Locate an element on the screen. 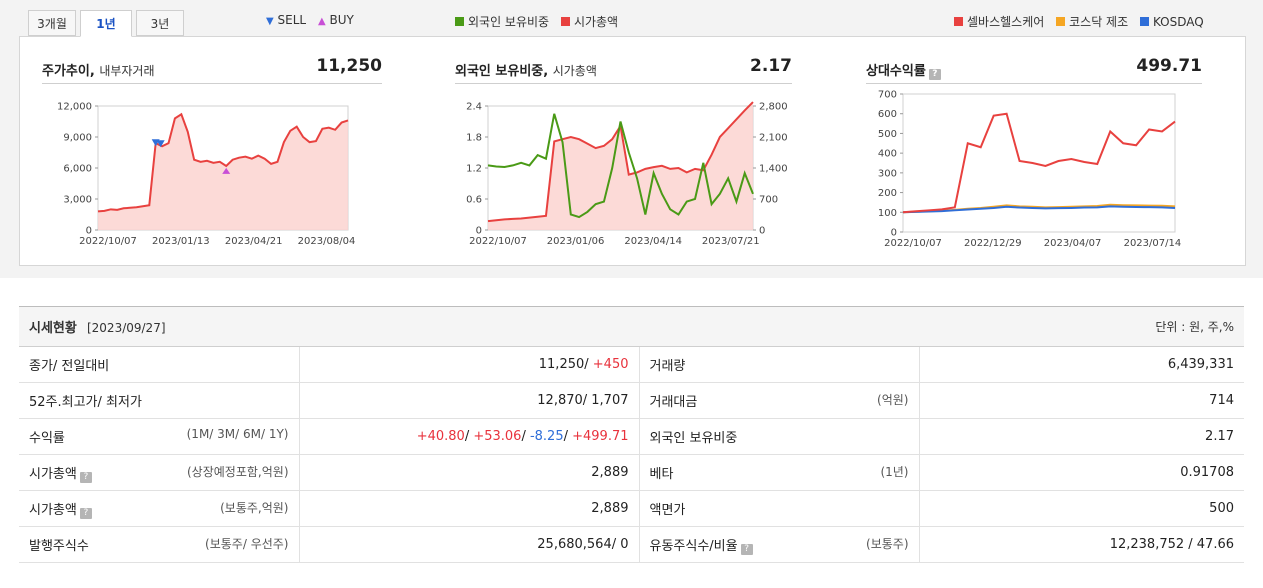 The image size is (1263, 588). y-tick-label: 3,000 is located at coordinates (77, 200).